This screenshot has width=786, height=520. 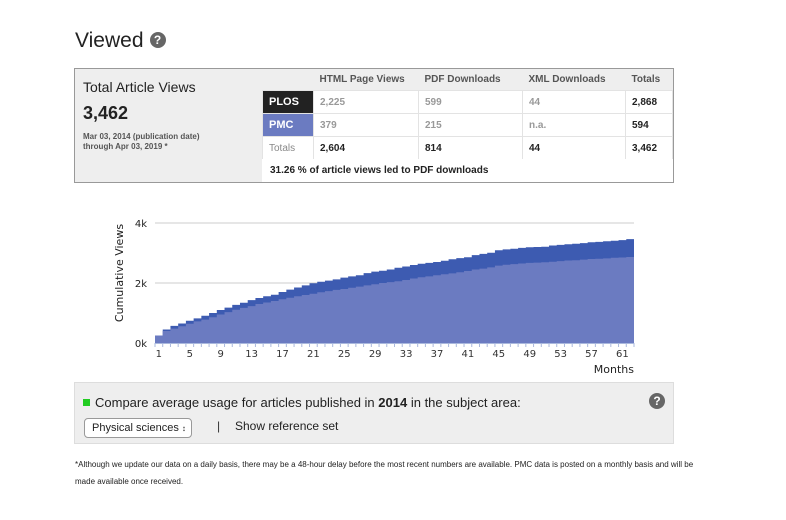 What do you see at coordinates (288, 80) in the screenshot?
I see `header-blank` at bounding box center [288, 80].